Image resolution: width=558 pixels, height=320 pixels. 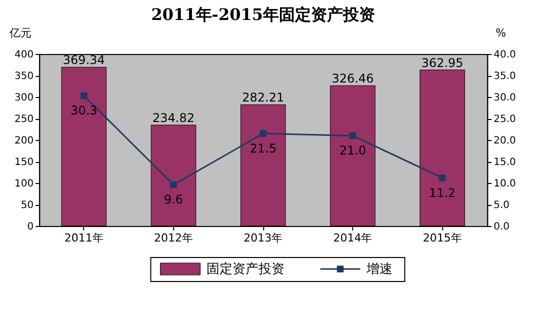 I want to click on data-label: 21.0, so click(x=352, y=151).